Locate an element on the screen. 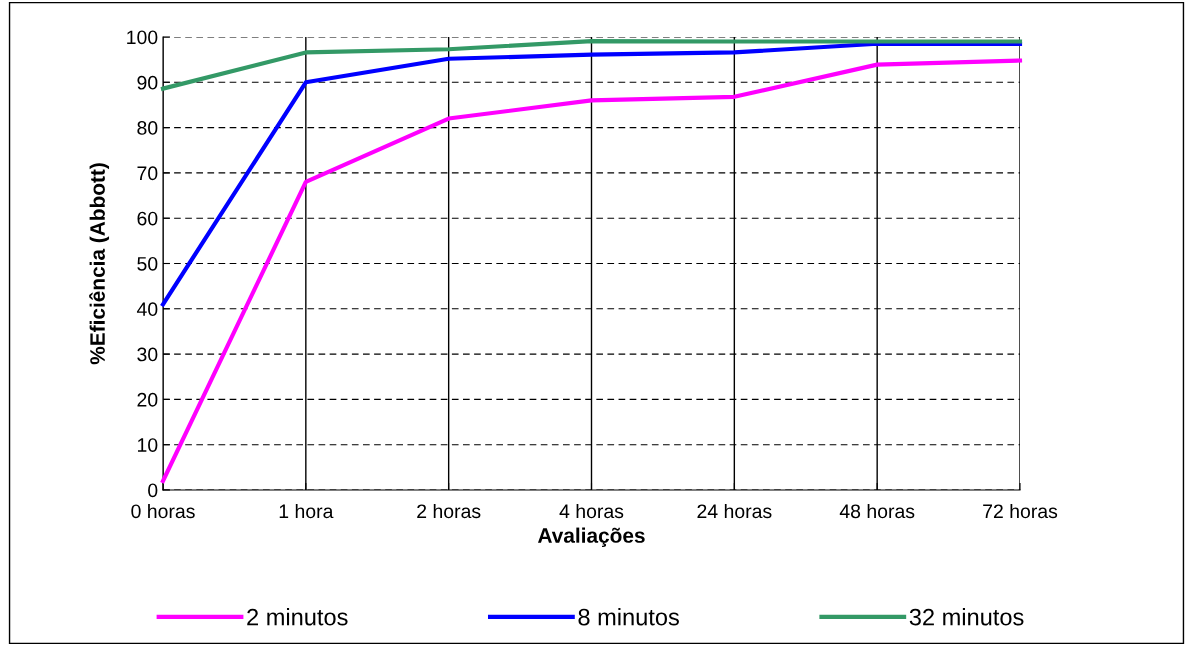 Image resolution: width=1193 pixels, height=646 pixels. x-tick-label: 72 horas is located at coordinates (1020, 511).